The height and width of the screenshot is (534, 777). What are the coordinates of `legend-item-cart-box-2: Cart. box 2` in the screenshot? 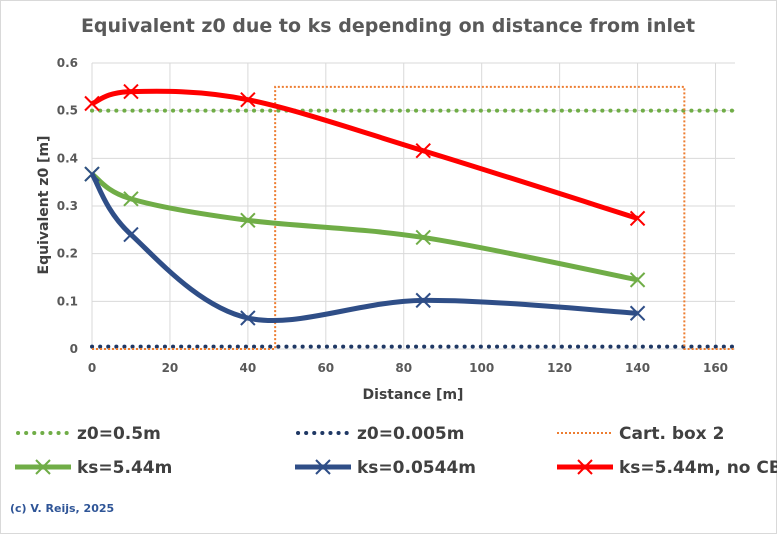 It's located at (640, 434).